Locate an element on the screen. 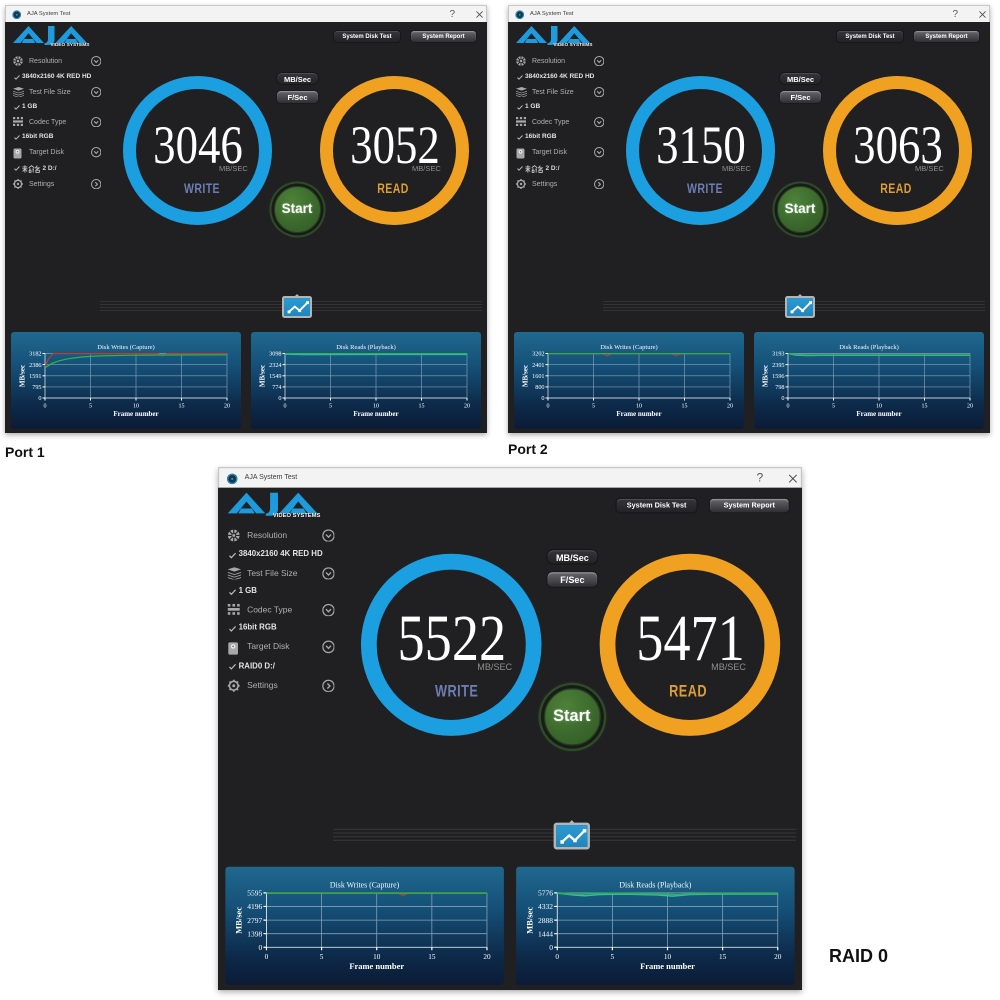 Image resolution: width=1000 pixels, height=1000 pixels. svg-text: 4196 is located at coordinates (254, 906).